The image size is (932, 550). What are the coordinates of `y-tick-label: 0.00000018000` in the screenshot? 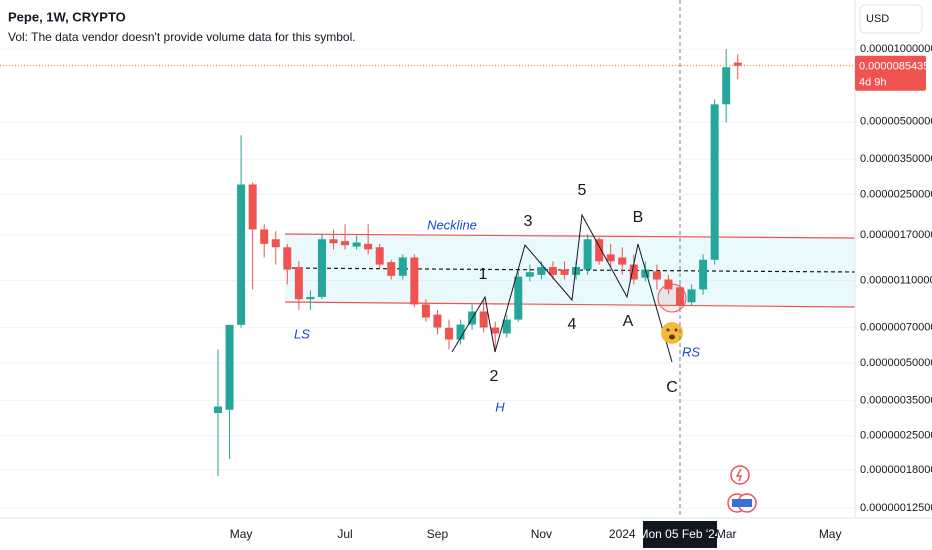 It's located at (896, 470).